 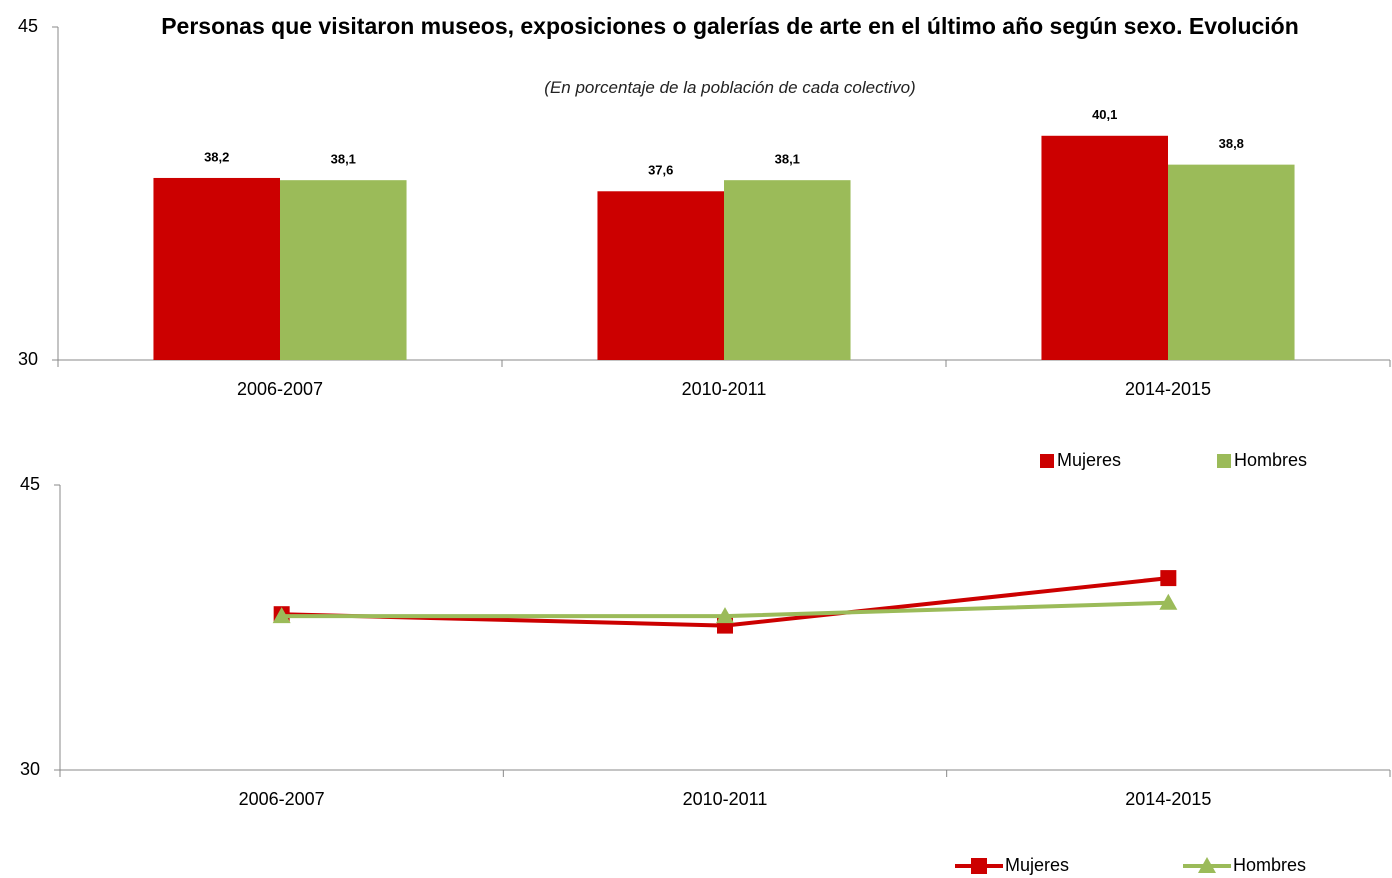 I want to click on value-label: 38,8, so click(x=1231, y=143).